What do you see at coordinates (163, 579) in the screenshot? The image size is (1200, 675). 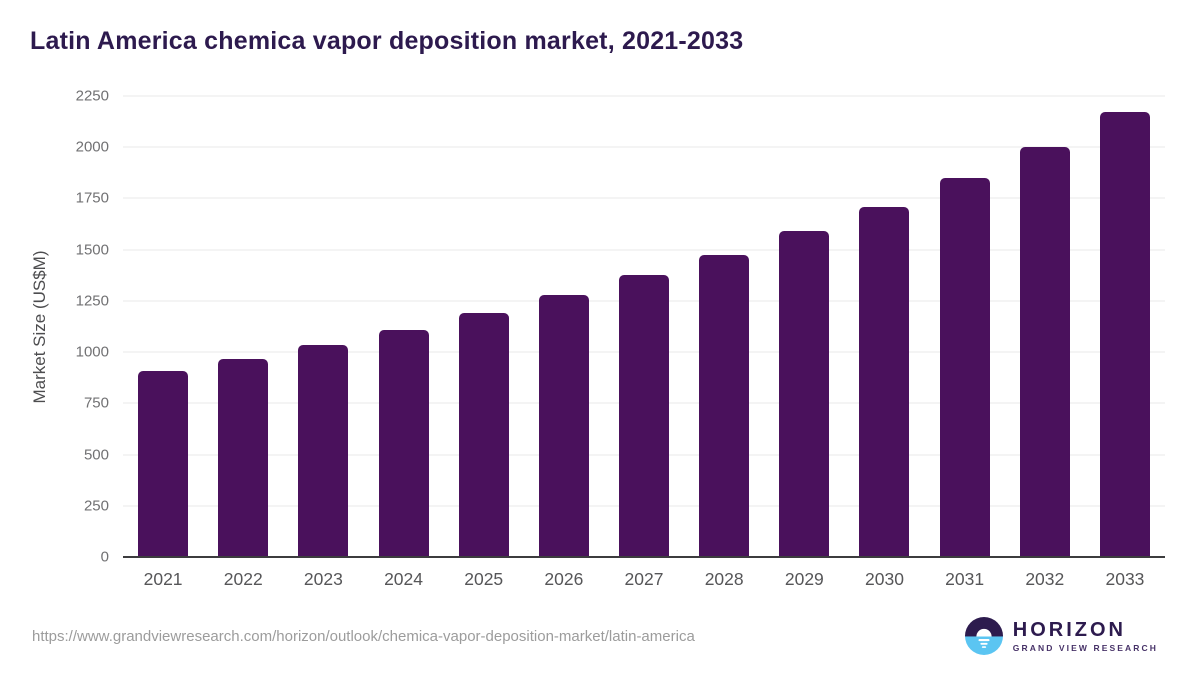 I see `x-tick-label-2021: 2021` at bounding box center [163, 579].